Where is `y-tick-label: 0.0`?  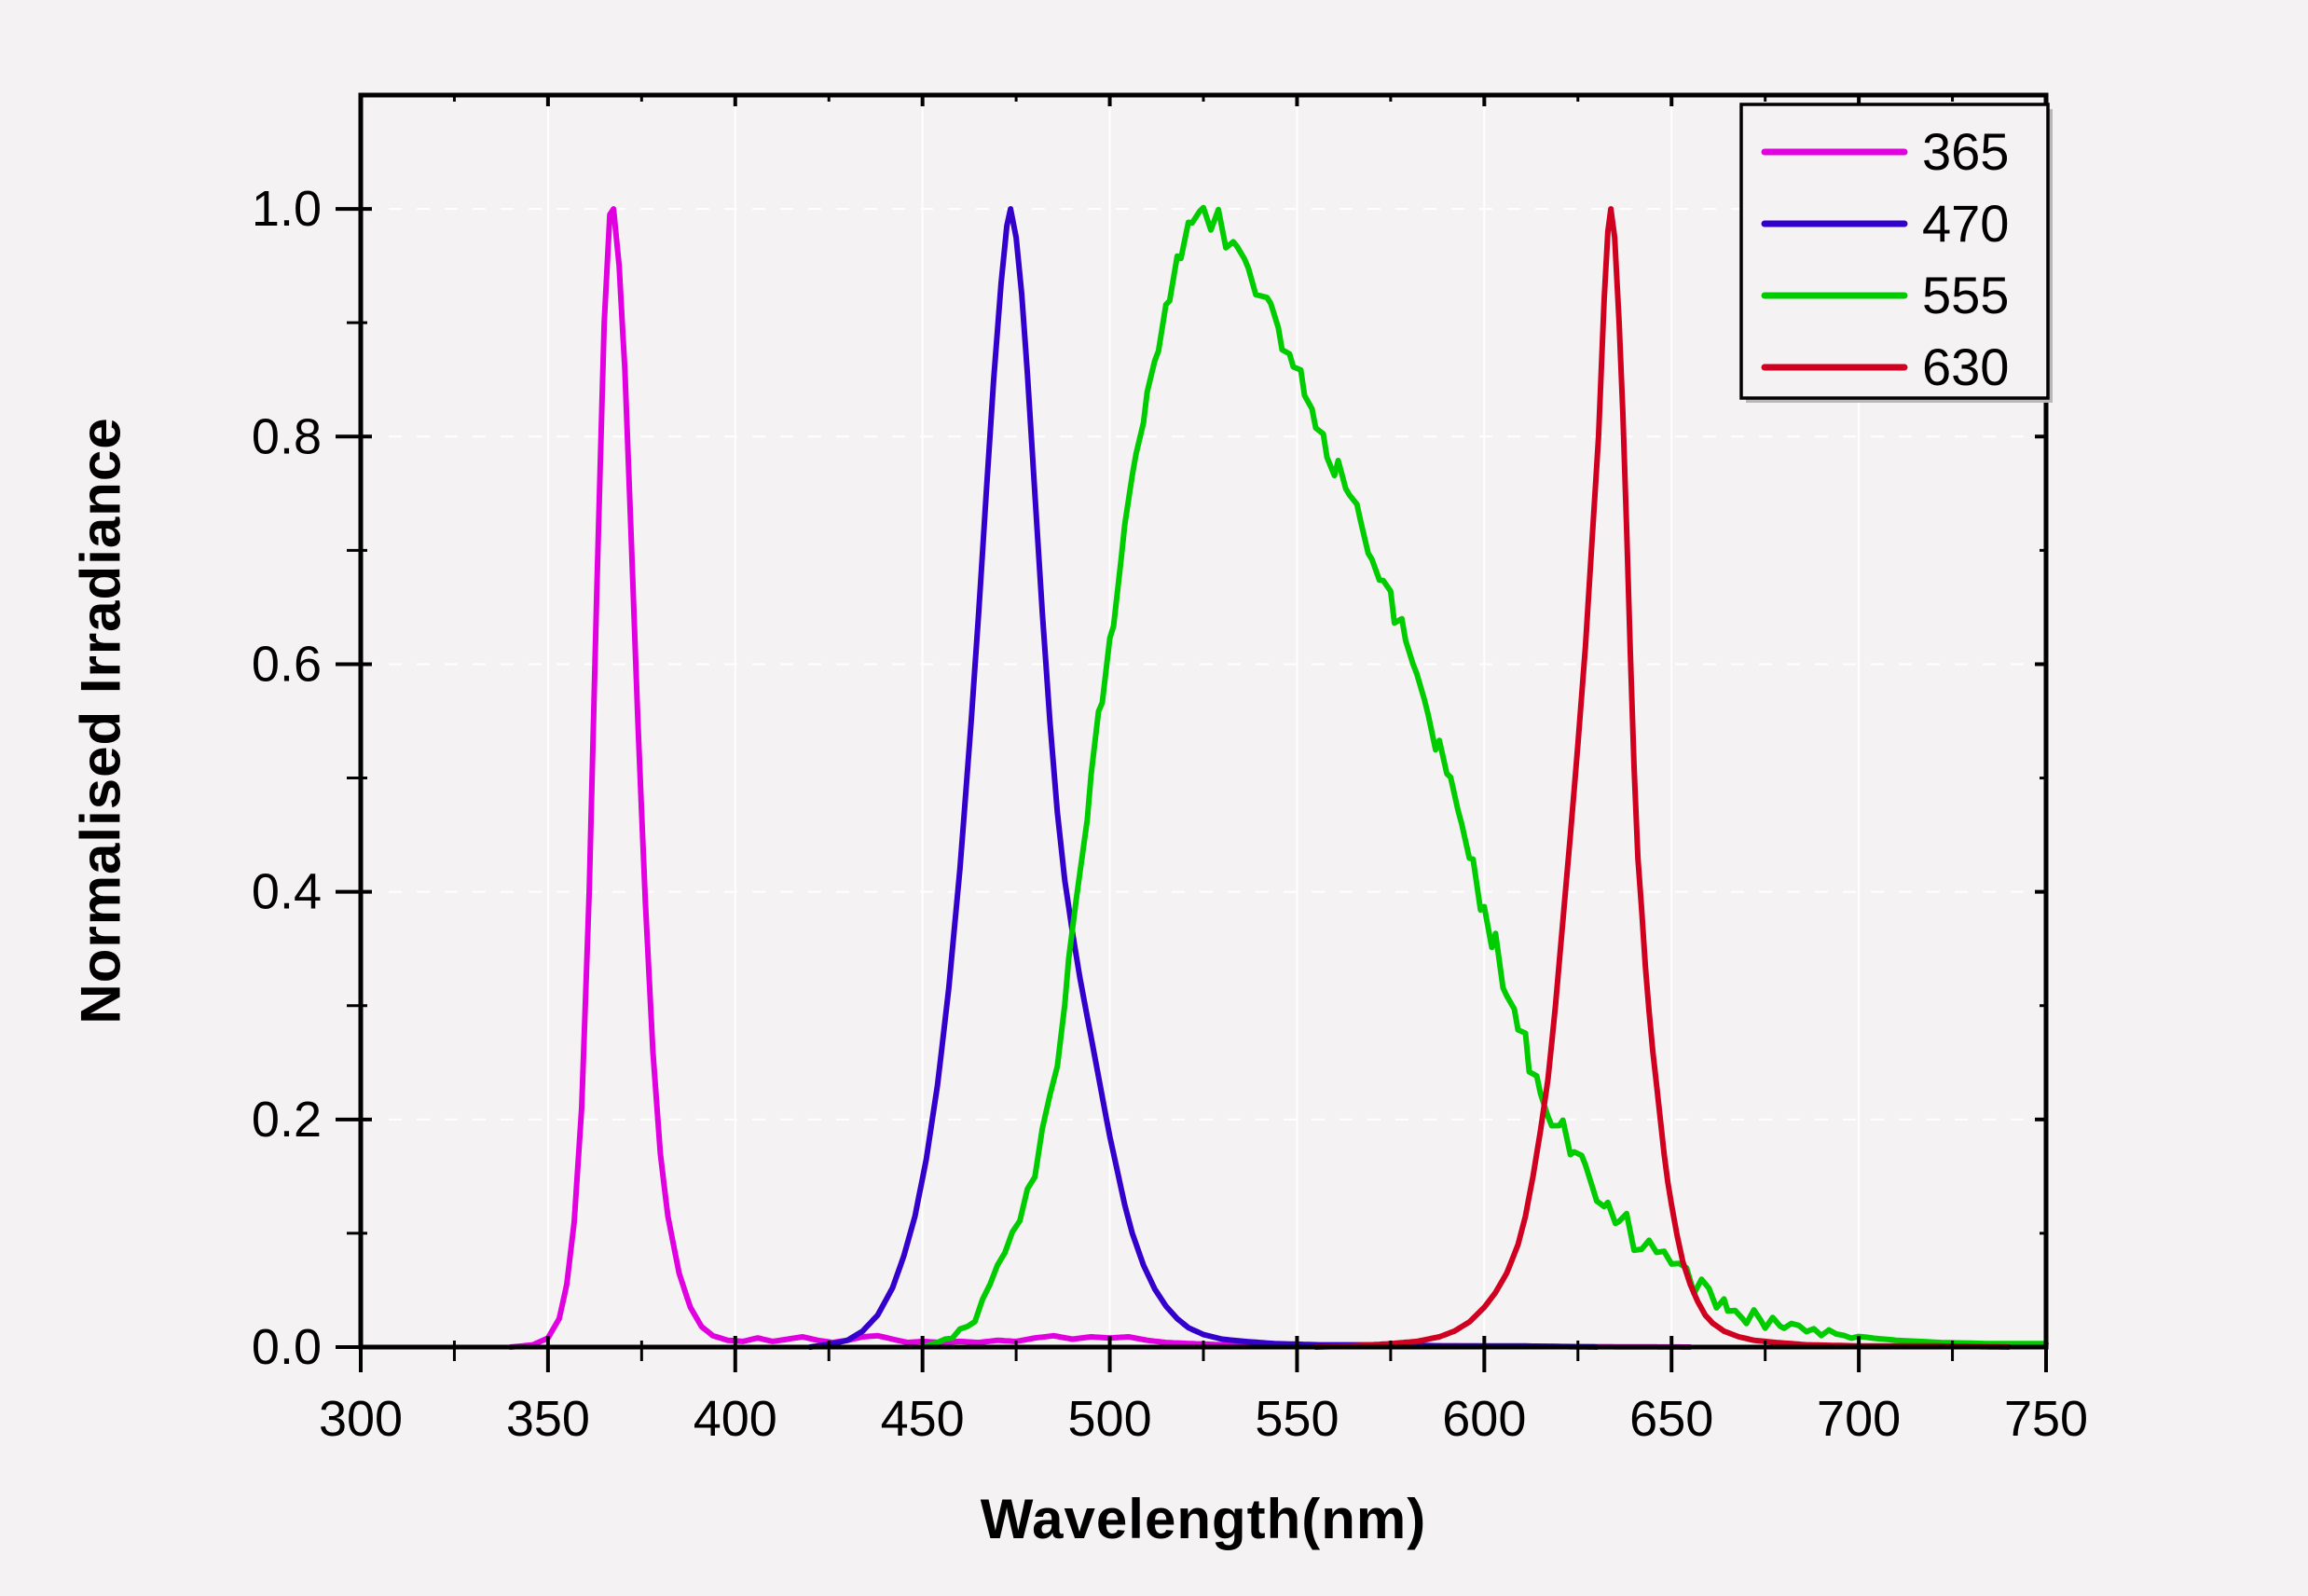
y-tick-label: 0.0 is located at coordinates (287, 1347).